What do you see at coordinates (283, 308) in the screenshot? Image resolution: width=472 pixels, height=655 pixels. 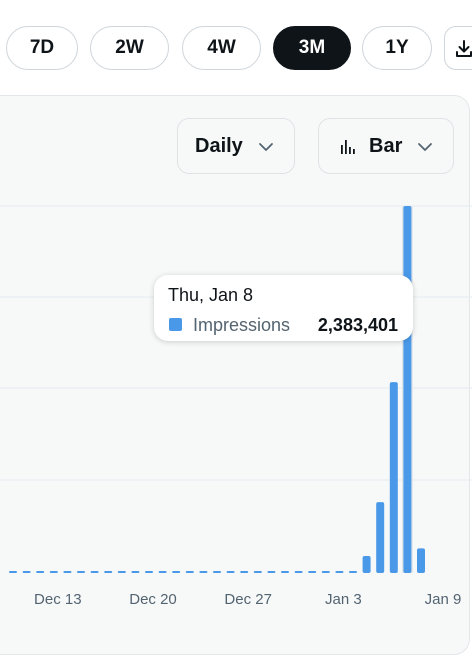 I see `chart-tooltip: Thu, Jan 8 Impressions 2,383,401` at bounding box center [283, 308].